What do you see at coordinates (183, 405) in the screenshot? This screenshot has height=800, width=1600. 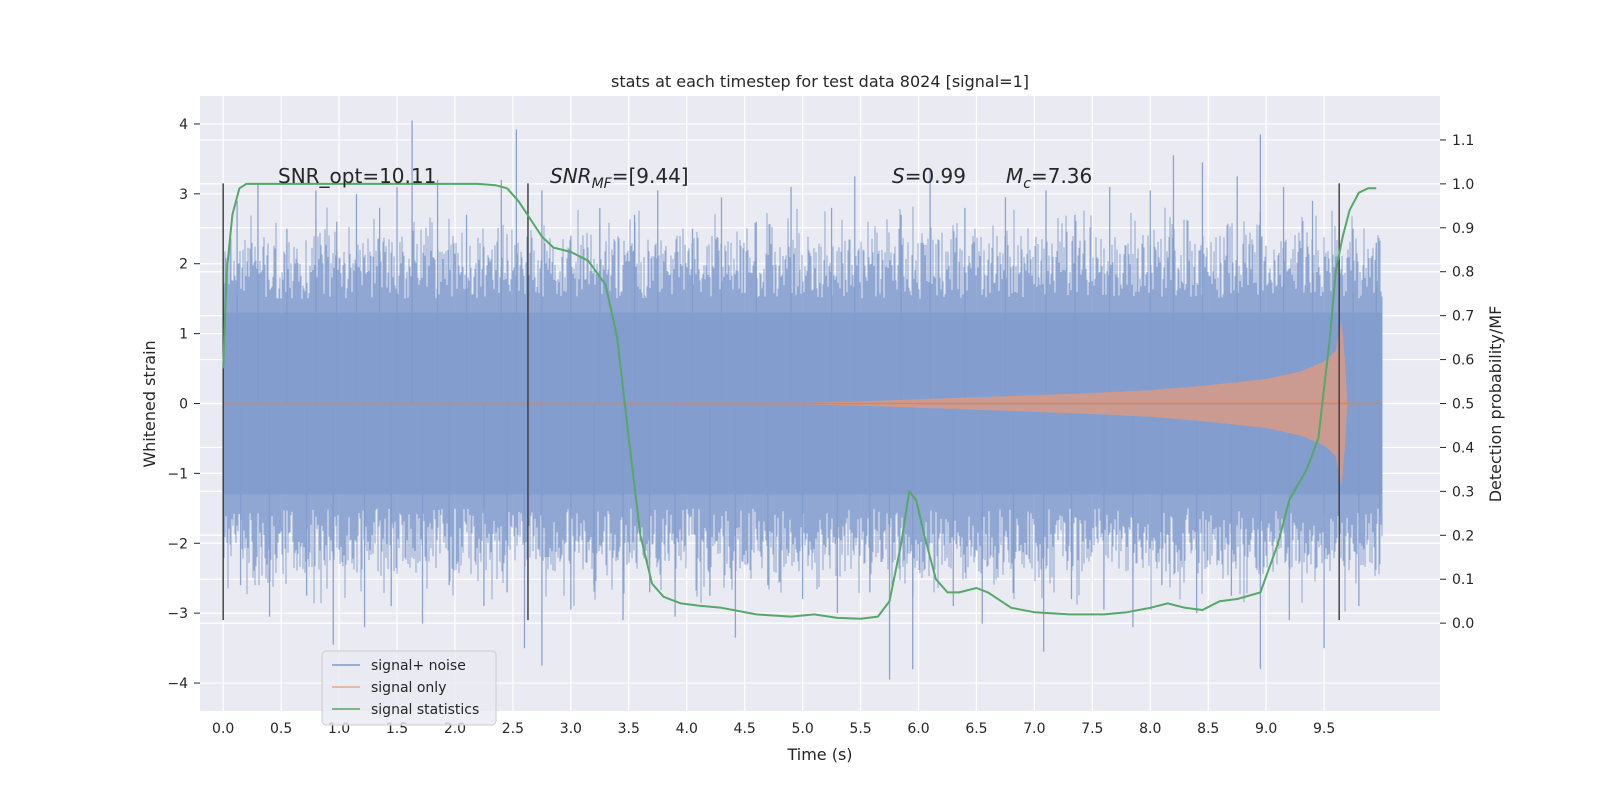 I see `y-tick-label: 0` at bounding box center [183, 405].